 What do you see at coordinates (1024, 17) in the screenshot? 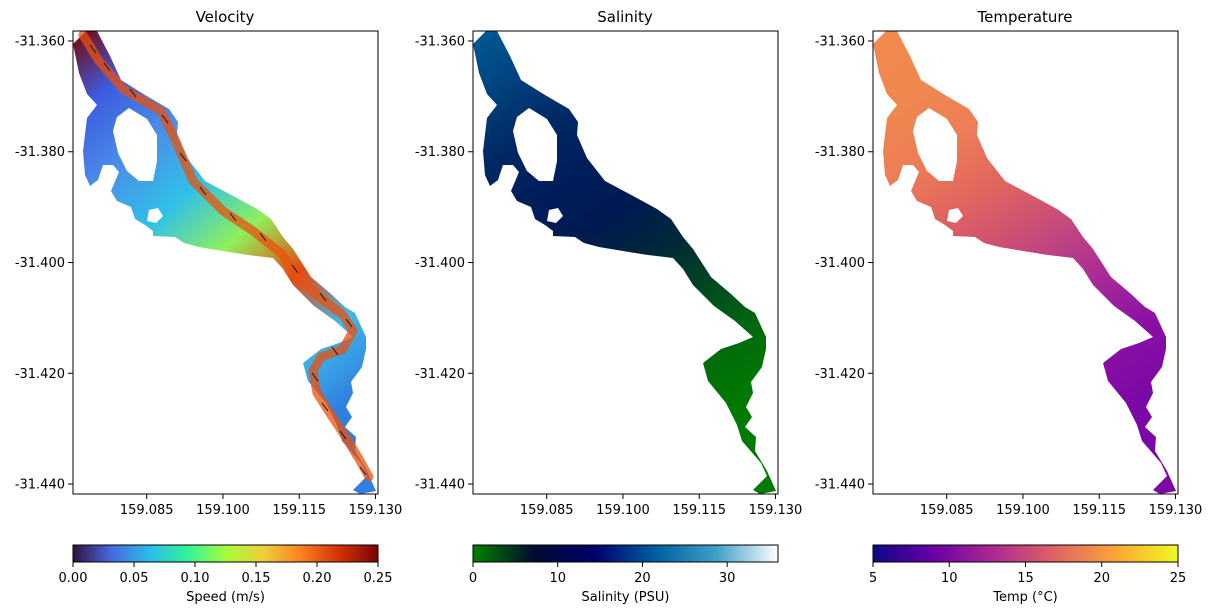
I see `chart-title: Temperature` at bounding box center [1024, 17].